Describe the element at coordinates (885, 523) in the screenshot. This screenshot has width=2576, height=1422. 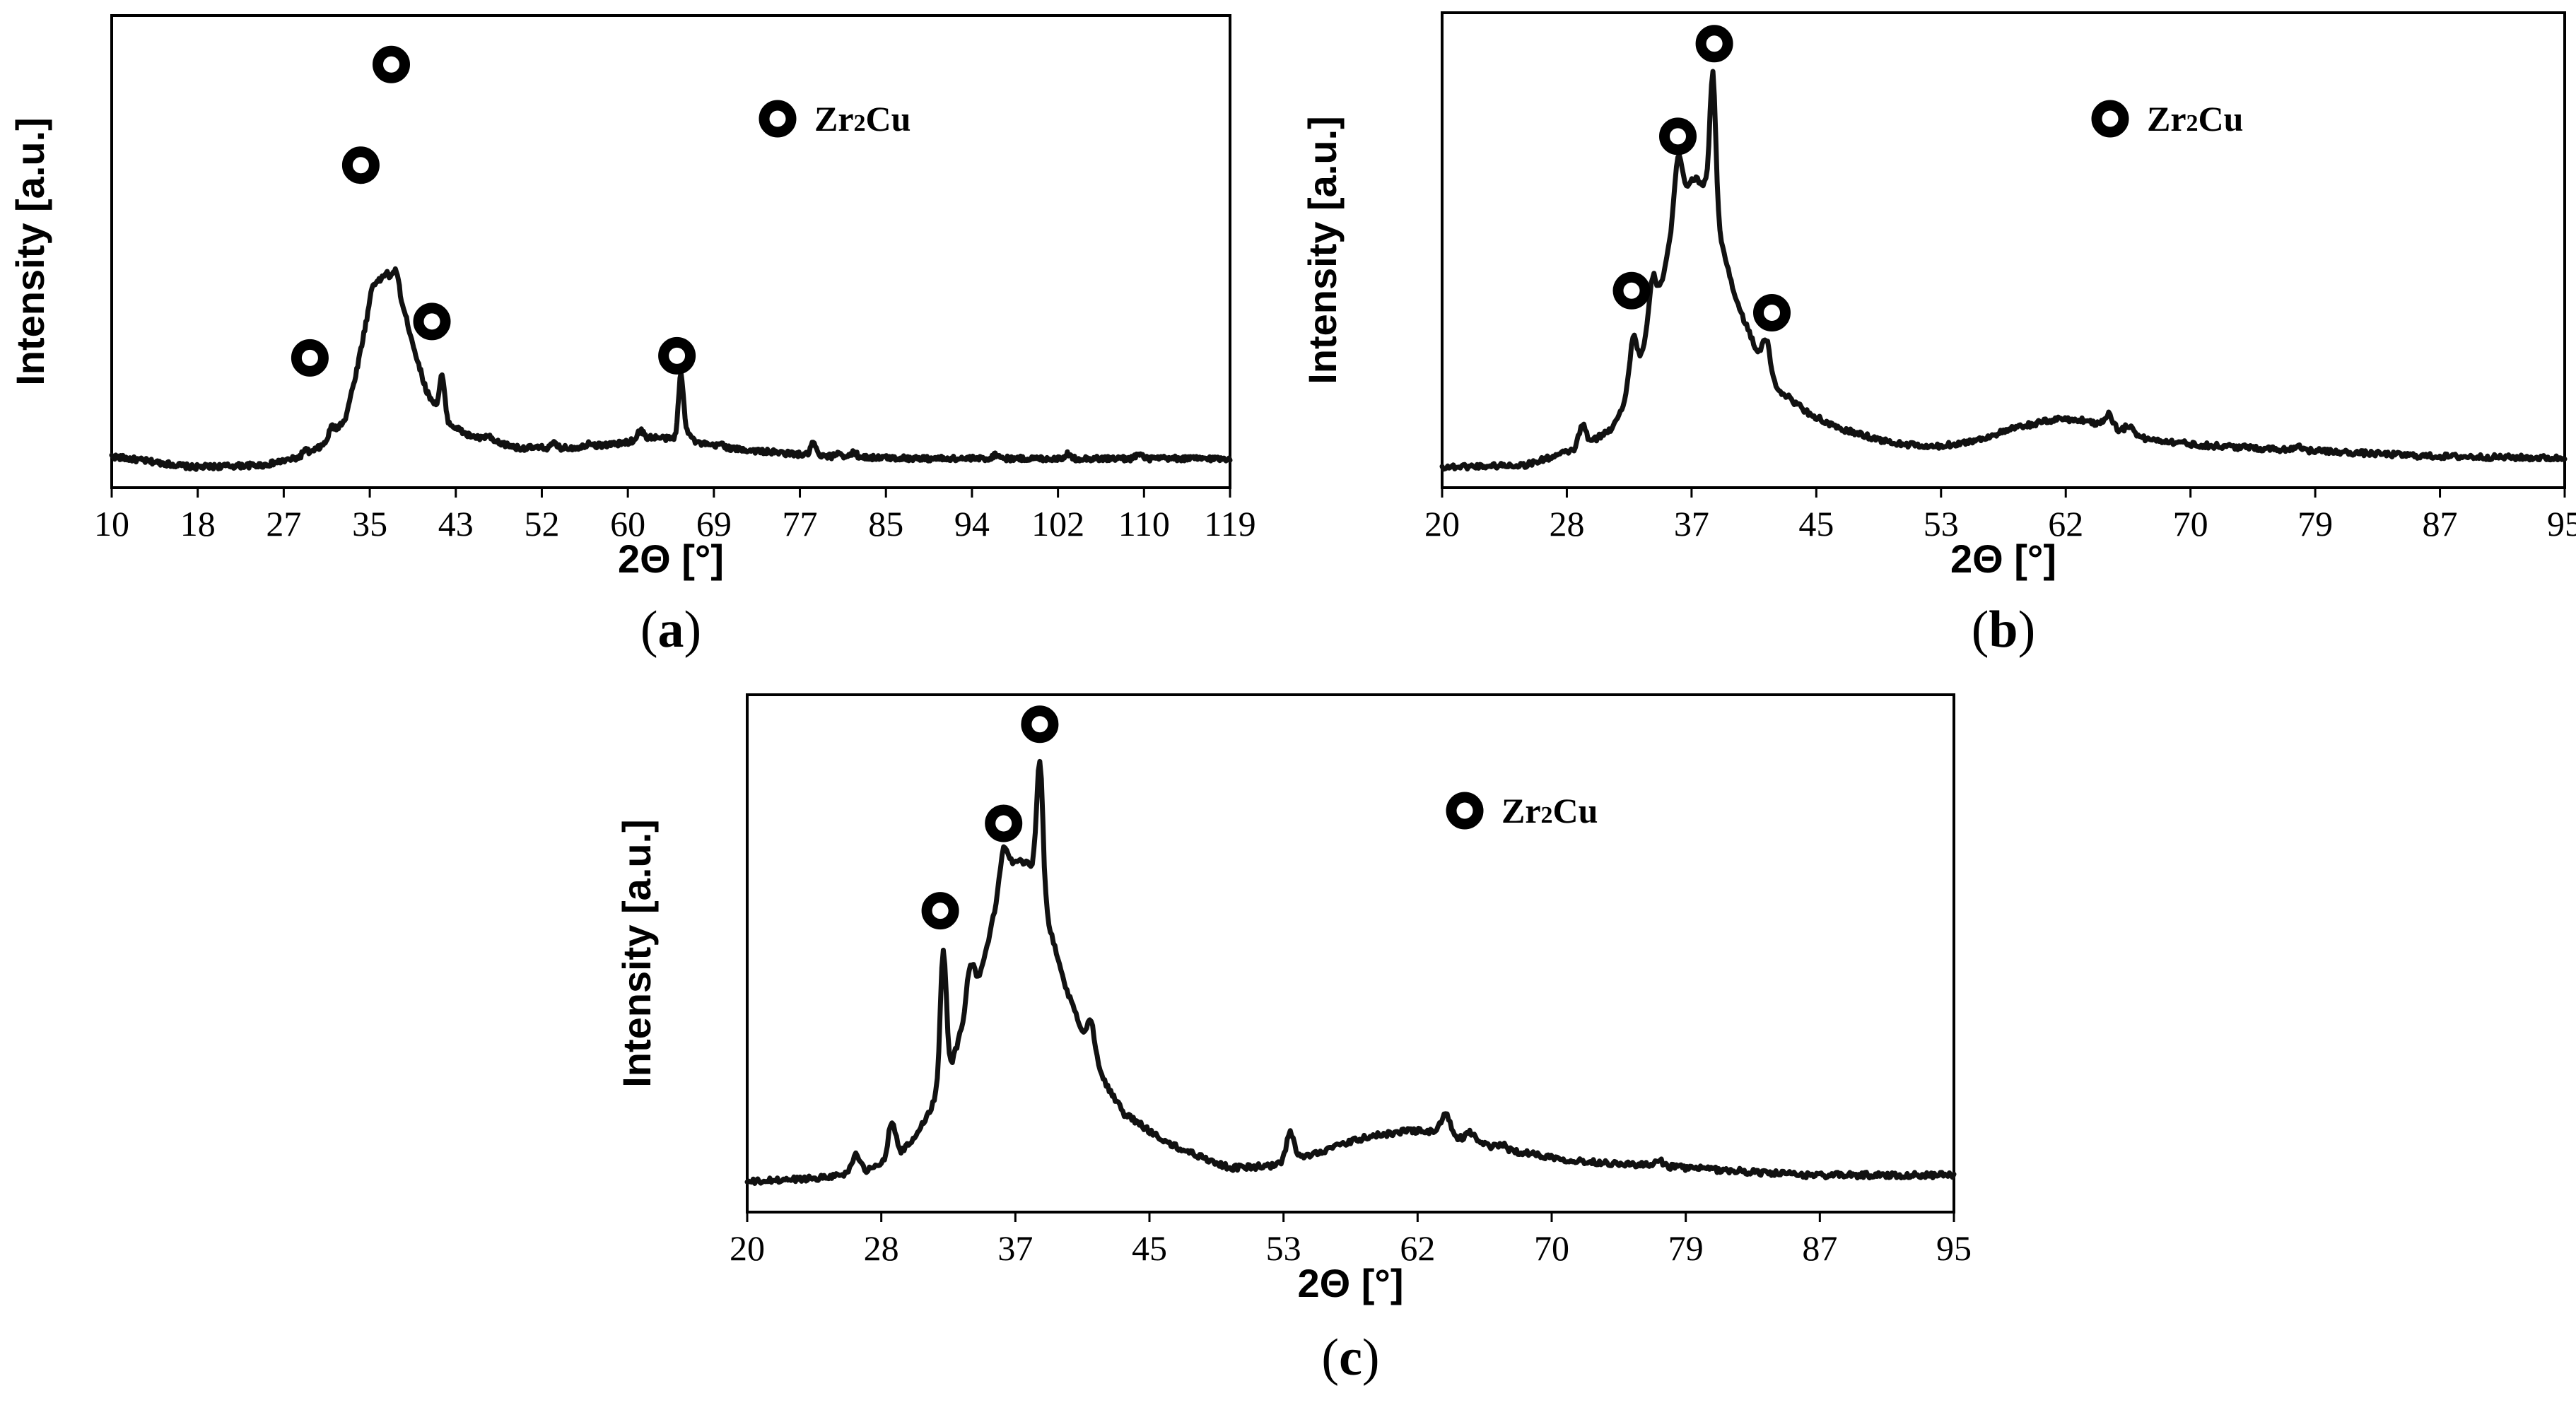
I see `x-tick-label: 85` at that location.